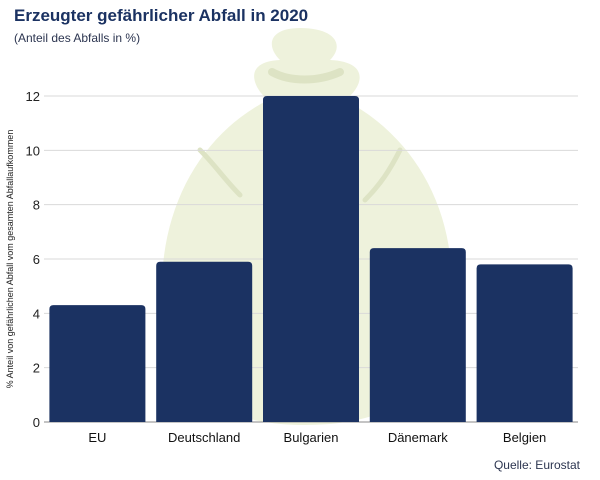  I want to click on x-category-label: Deutschland, so click(204, 437).